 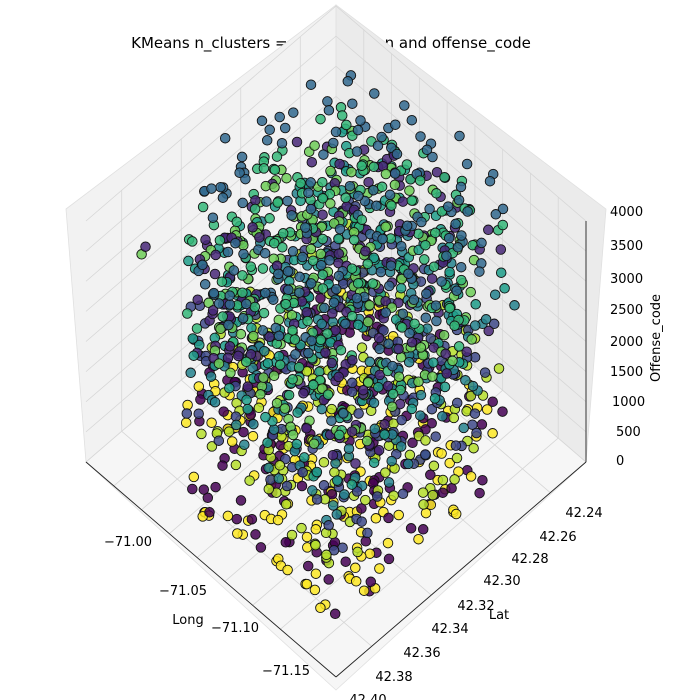 I want to click on y-tick-label: 42.32, so click(x=475, y=606).